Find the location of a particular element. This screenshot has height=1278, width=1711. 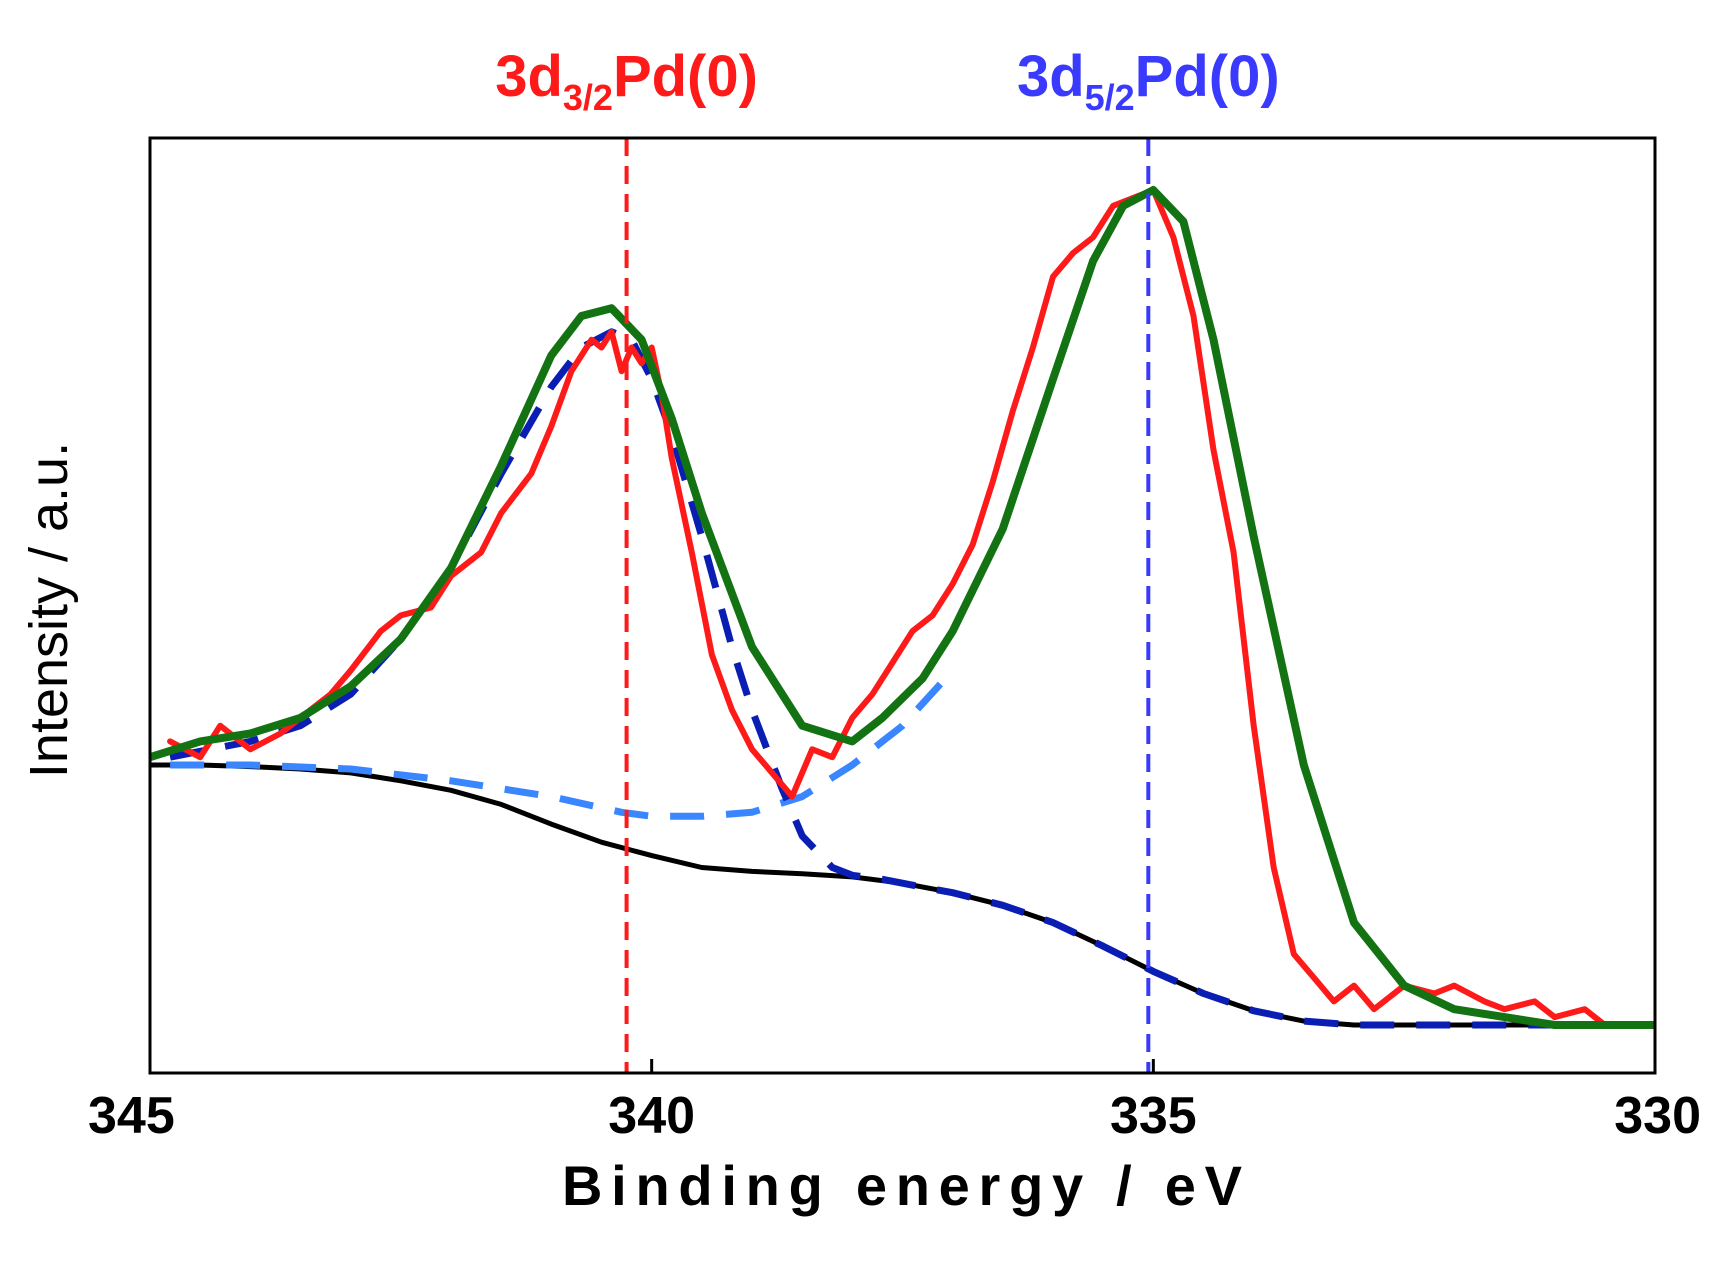

peak-label-3d32-prefix: 3d is located at coordinates (529, 76).